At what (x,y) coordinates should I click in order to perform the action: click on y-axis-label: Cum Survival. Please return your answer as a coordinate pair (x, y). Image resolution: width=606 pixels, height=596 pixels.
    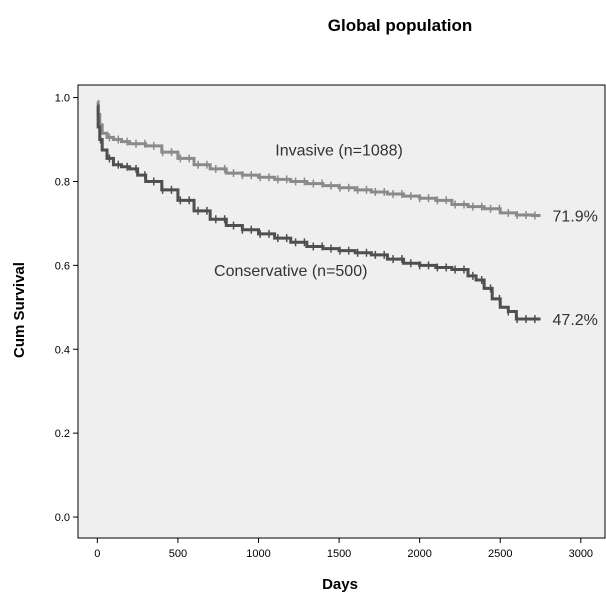
    Looking at the image, I should click on (19, 310).